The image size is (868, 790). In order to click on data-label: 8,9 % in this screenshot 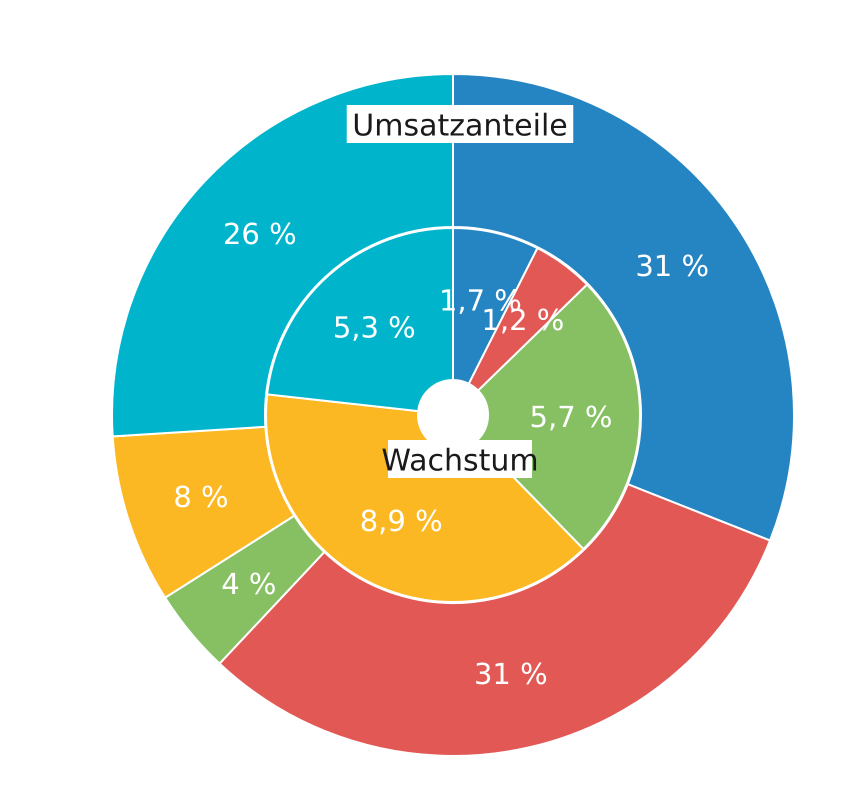, I will do `click(401, 521)`.